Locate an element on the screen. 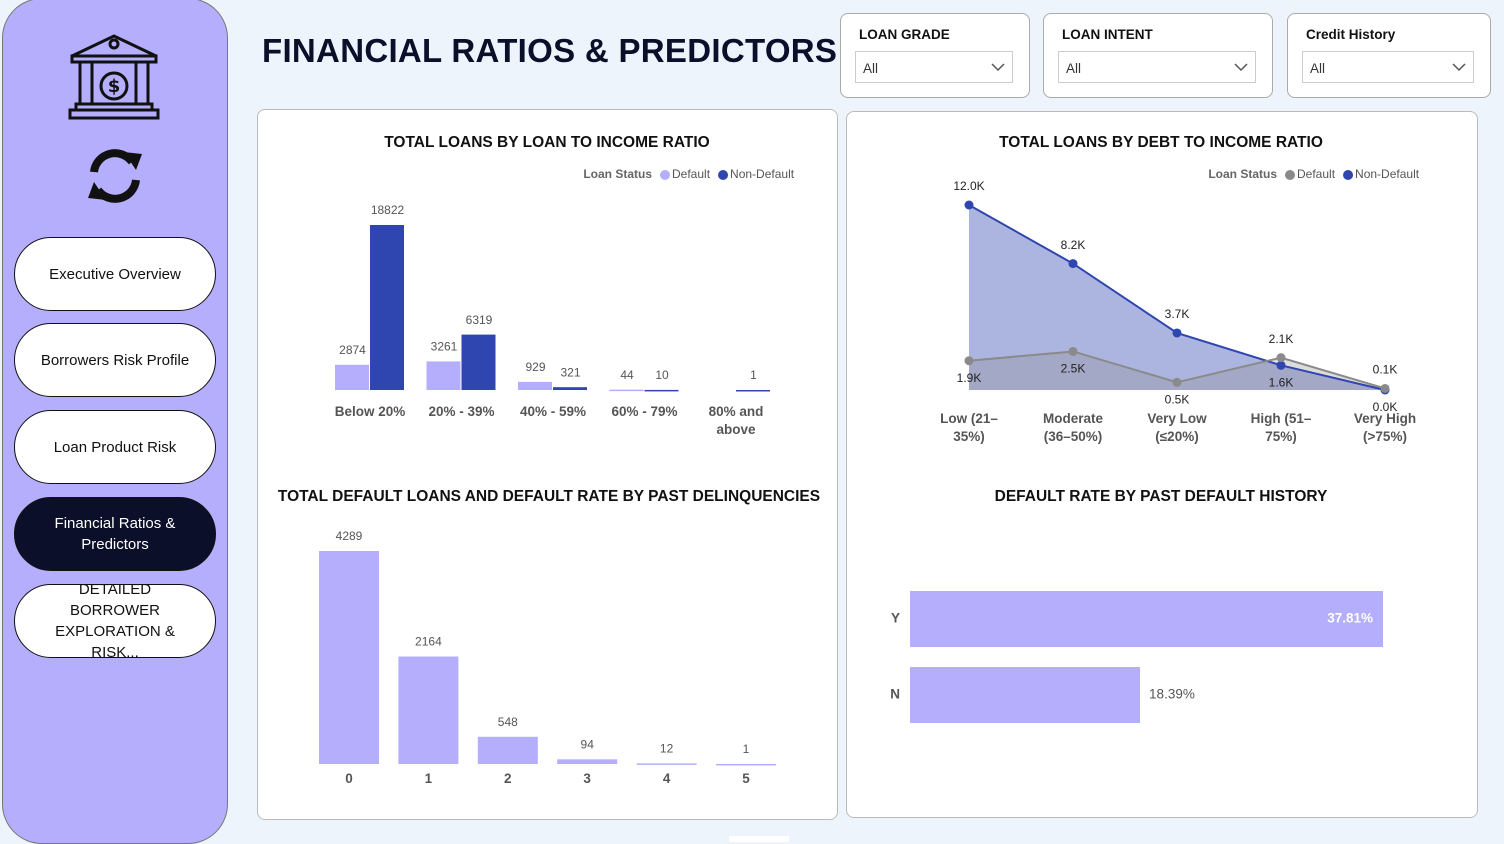 This screenshot has width=1504, height=844. data-label: 2.1K is located at coordinates (1281, 339).